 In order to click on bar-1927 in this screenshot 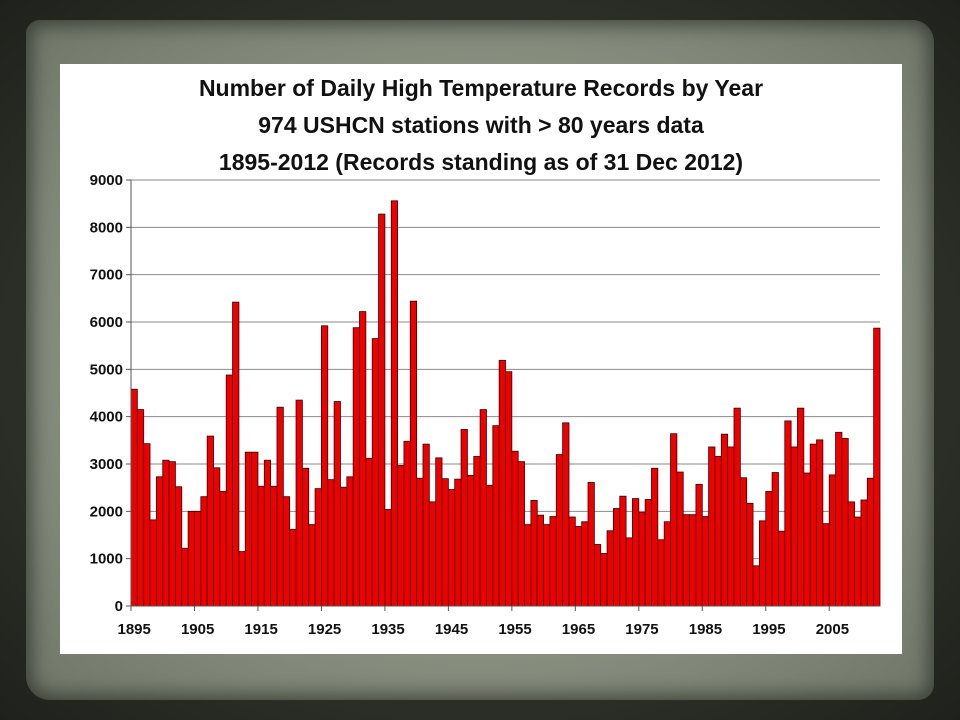, I will do `click(337, 504)`.